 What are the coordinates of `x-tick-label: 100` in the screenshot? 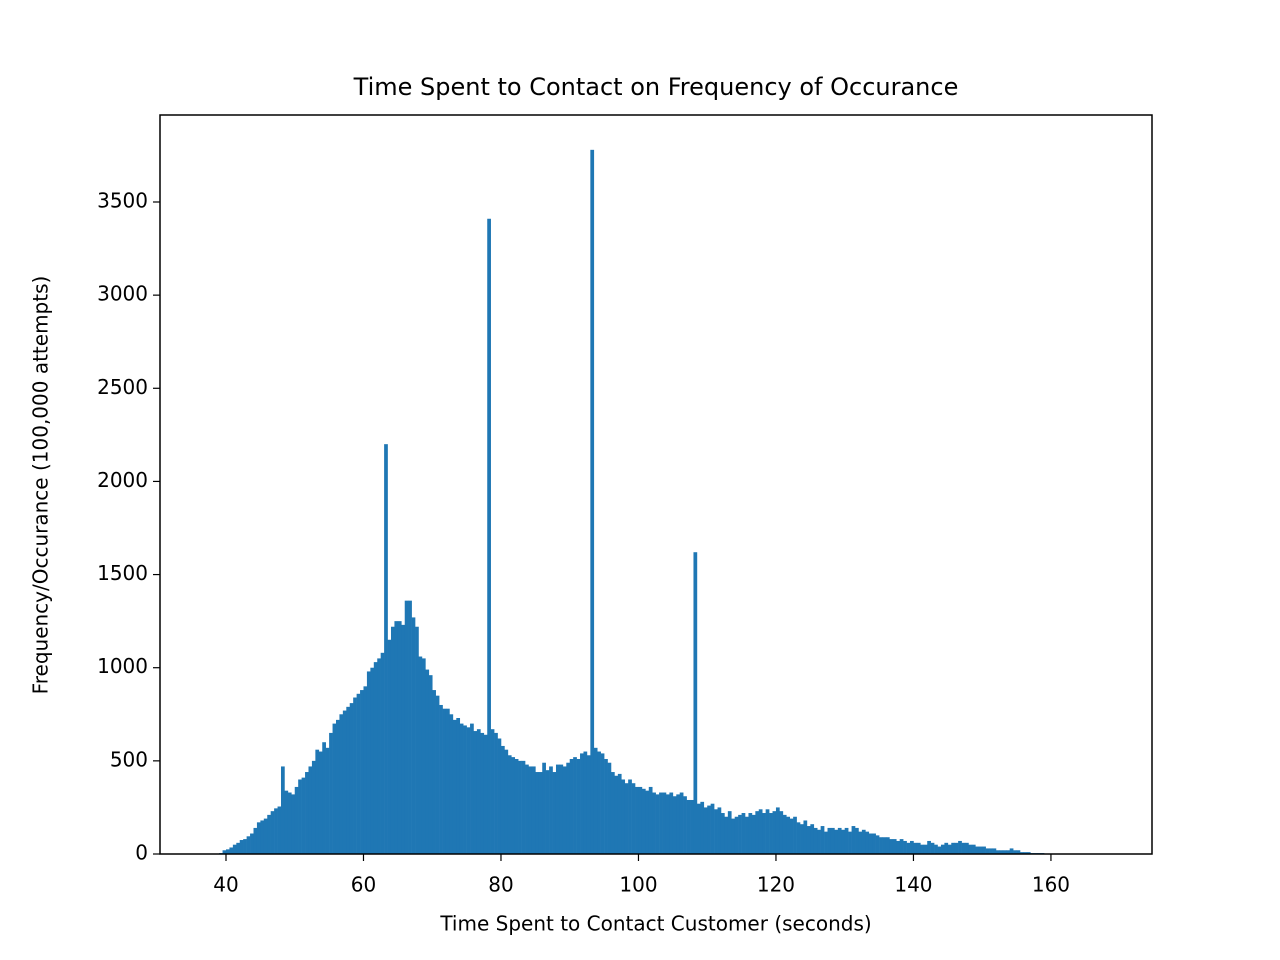 It's located at (638, 885).